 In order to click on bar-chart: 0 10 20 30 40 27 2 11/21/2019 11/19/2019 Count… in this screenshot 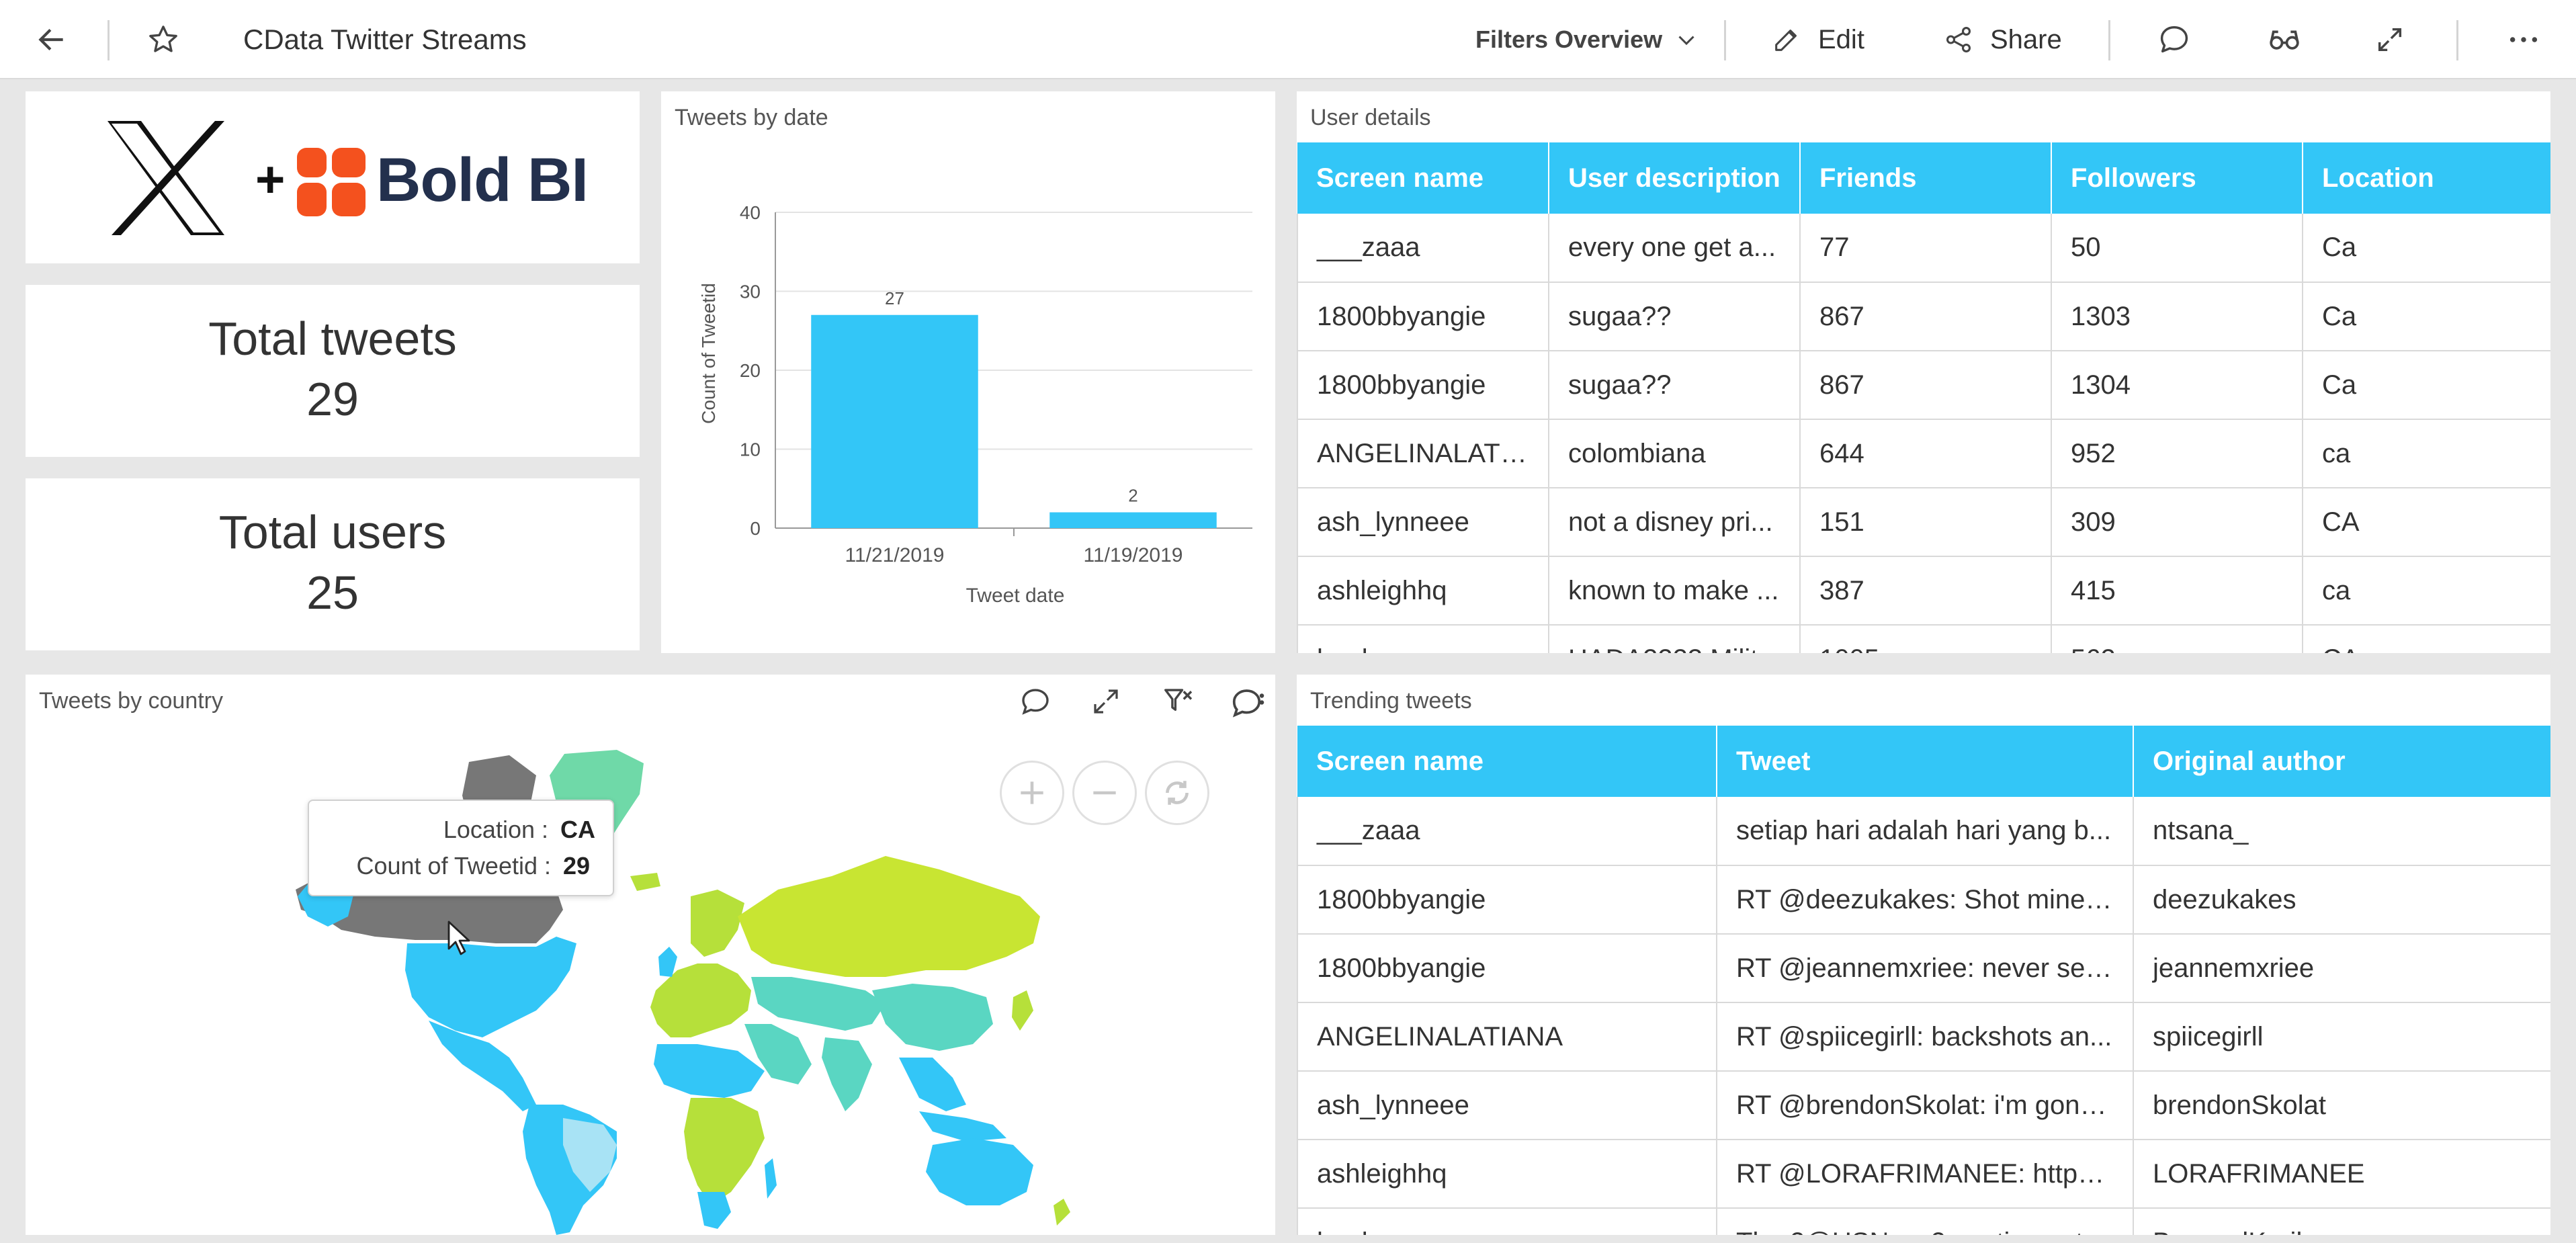, I will do `click(975, 405)`.